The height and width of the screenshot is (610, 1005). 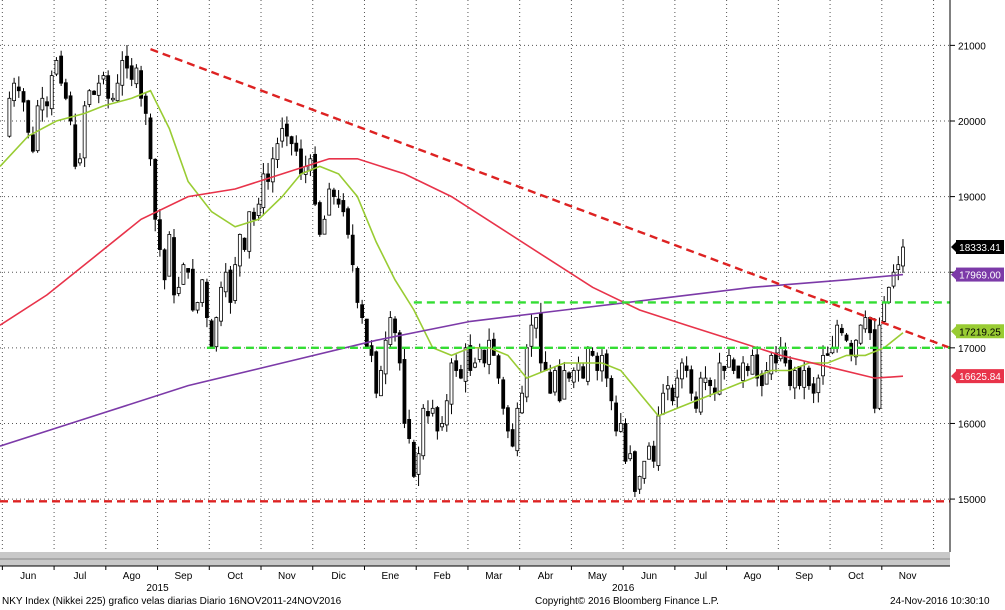 I want to click on y-tick-label: 16000, so click(x=972, y=424).